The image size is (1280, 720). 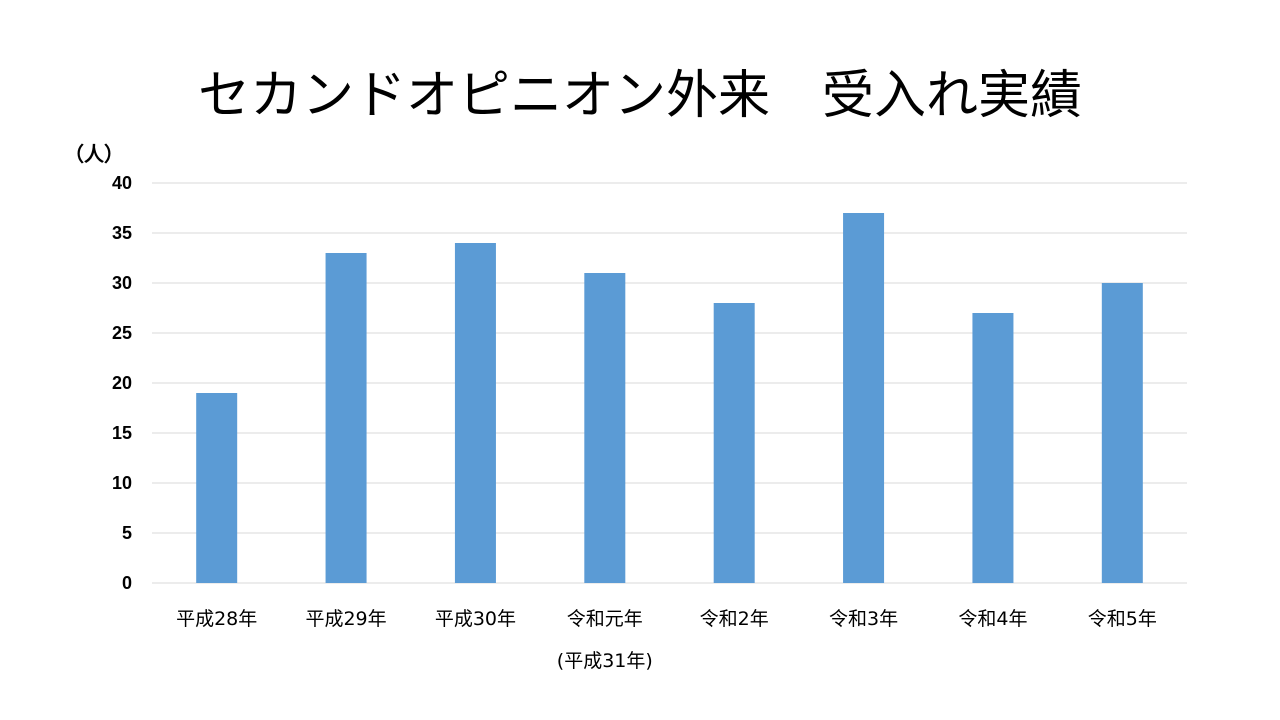 I want to click on y-tick-label: 40, so click(x=122, y=183).